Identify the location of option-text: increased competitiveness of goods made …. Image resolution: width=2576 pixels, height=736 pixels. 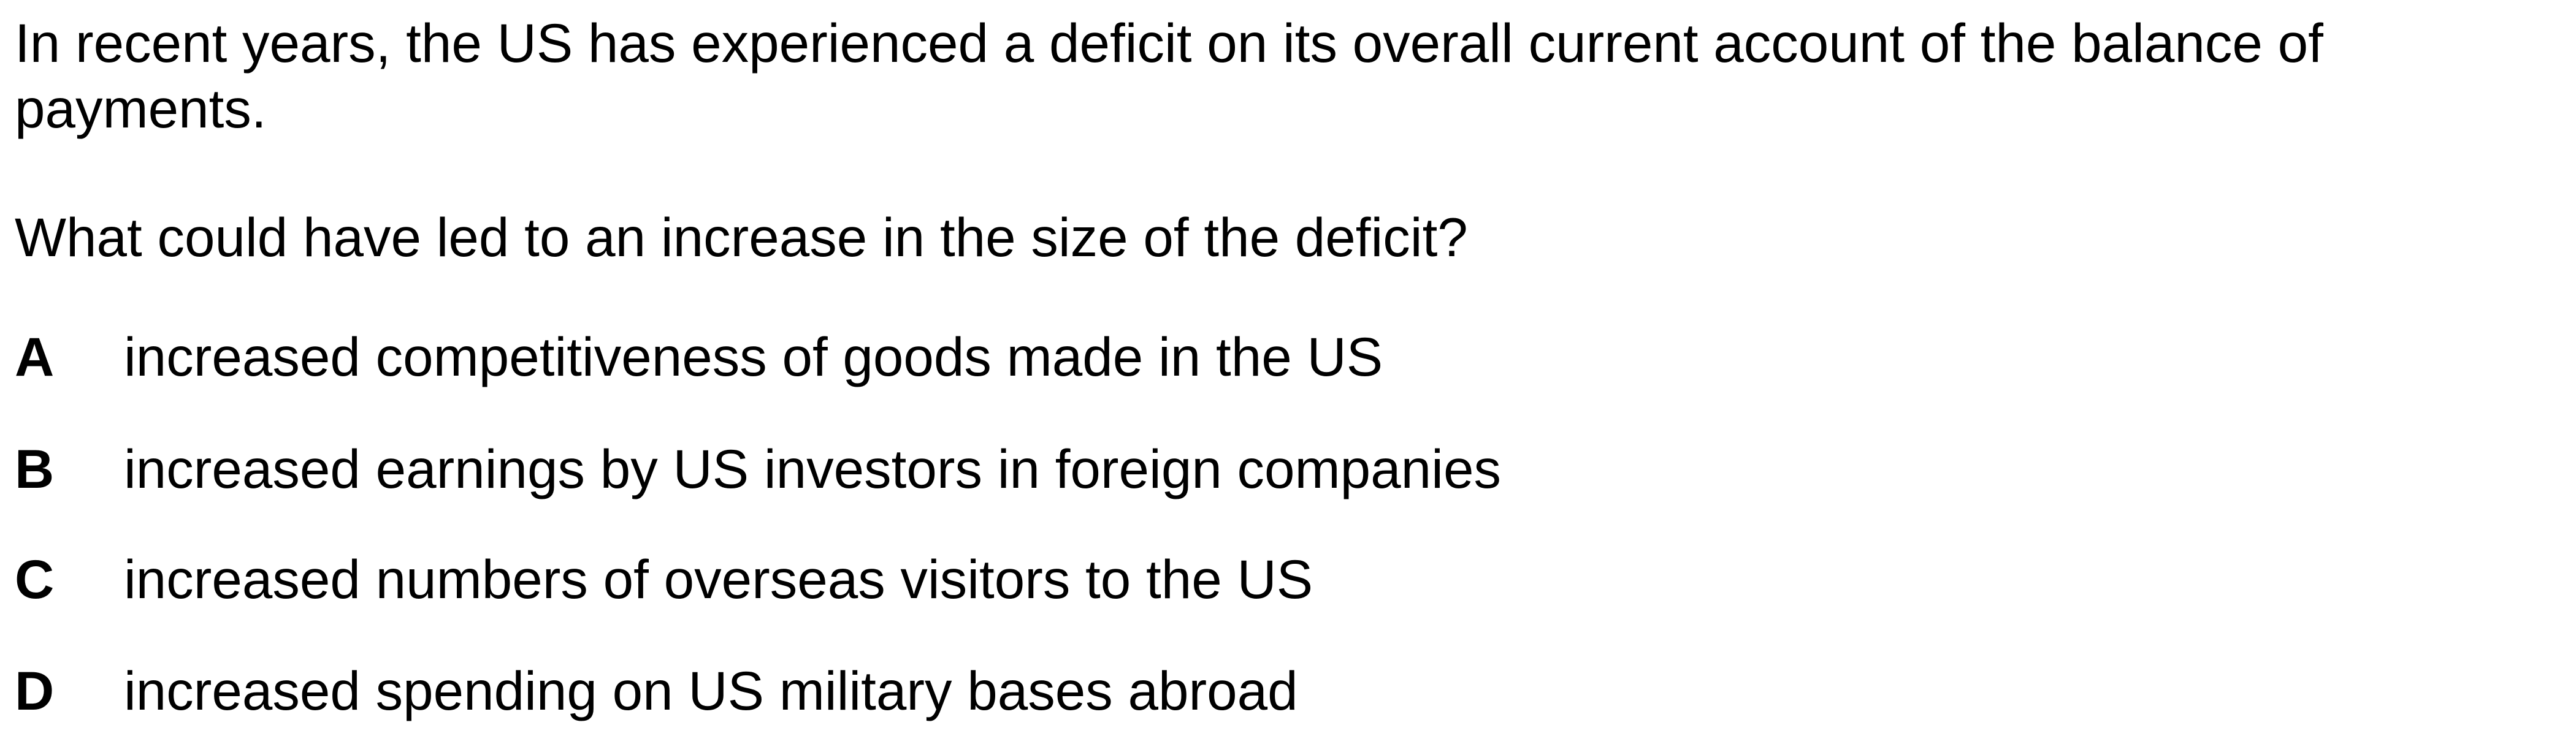
(753, 356).